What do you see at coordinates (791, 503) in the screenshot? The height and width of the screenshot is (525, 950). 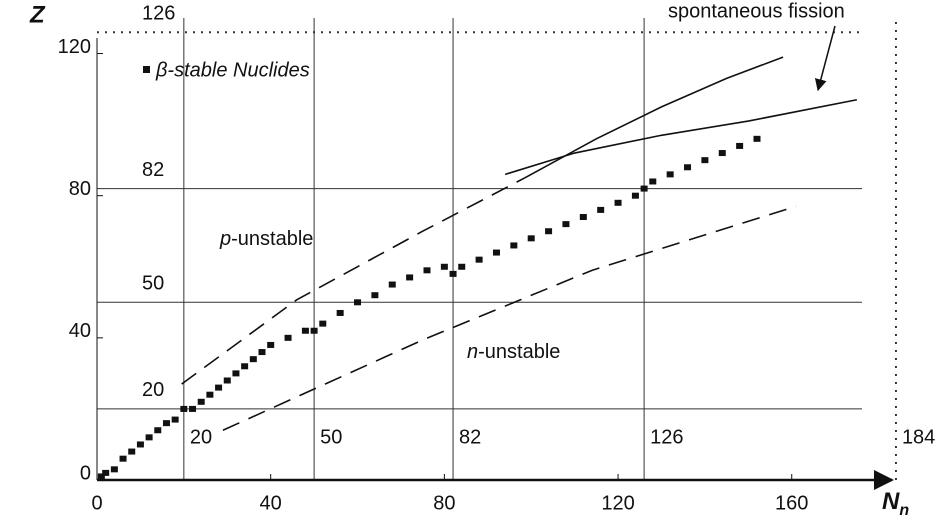 I see `x-tick-label: 160` at bounding box center [791, 503].